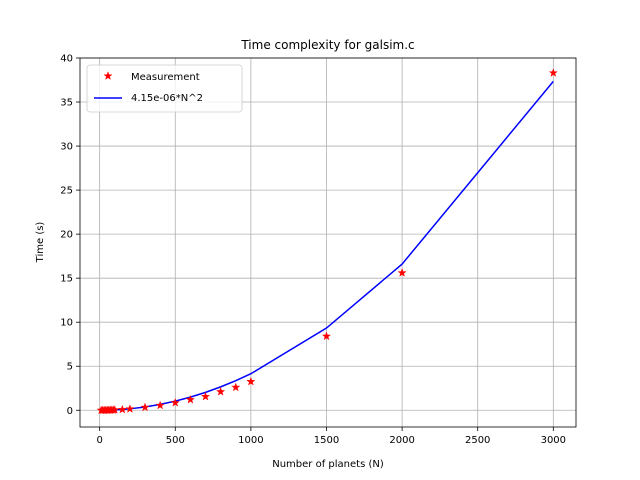 This screenshot has width=640, height=480. I want to click on x-tick-label: 2500, so click(477, 440).